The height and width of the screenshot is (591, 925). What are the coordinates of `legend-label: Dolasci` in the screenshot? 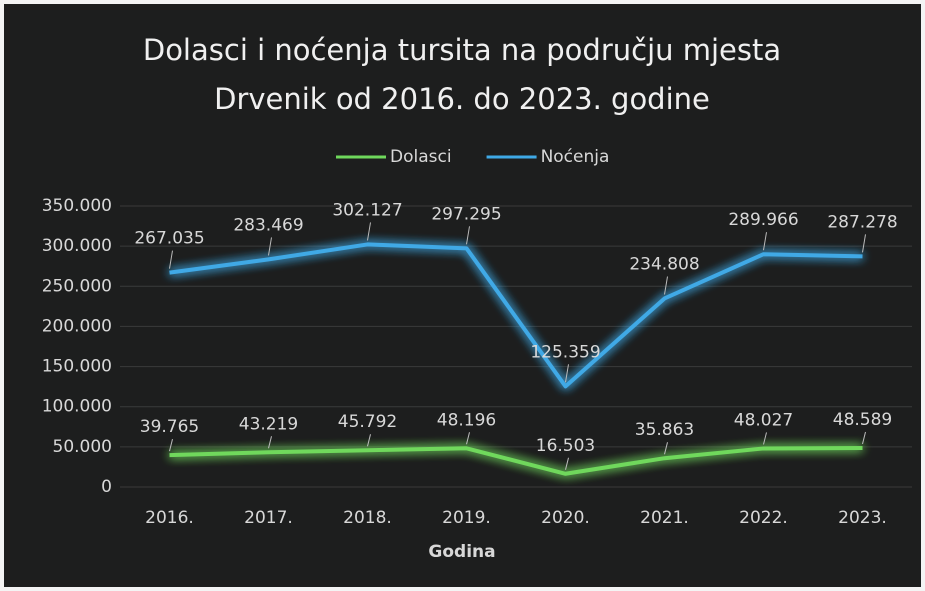 It's located at (421, 157).